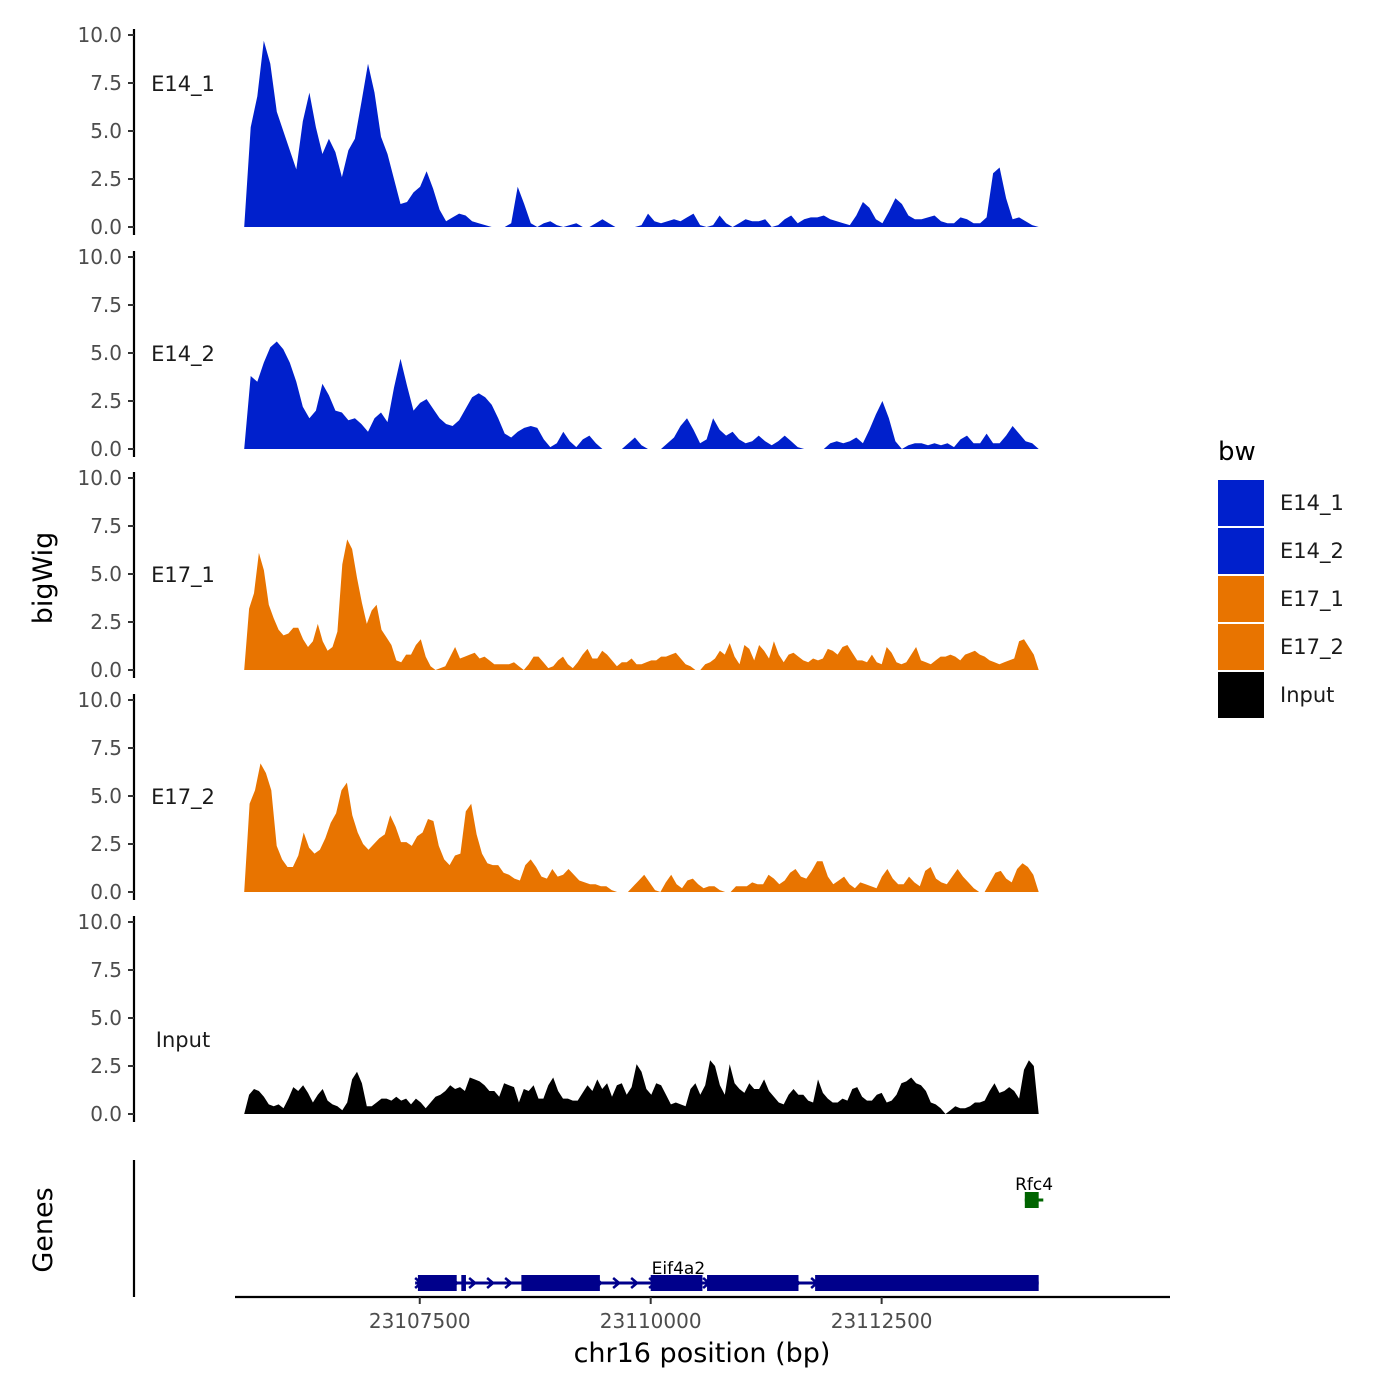 The image size is (1400, 1400). What do you see at coordinates (1307, 695) in the screenshot?
I see `legend-label: Input` at bounding box center [1307, 695].